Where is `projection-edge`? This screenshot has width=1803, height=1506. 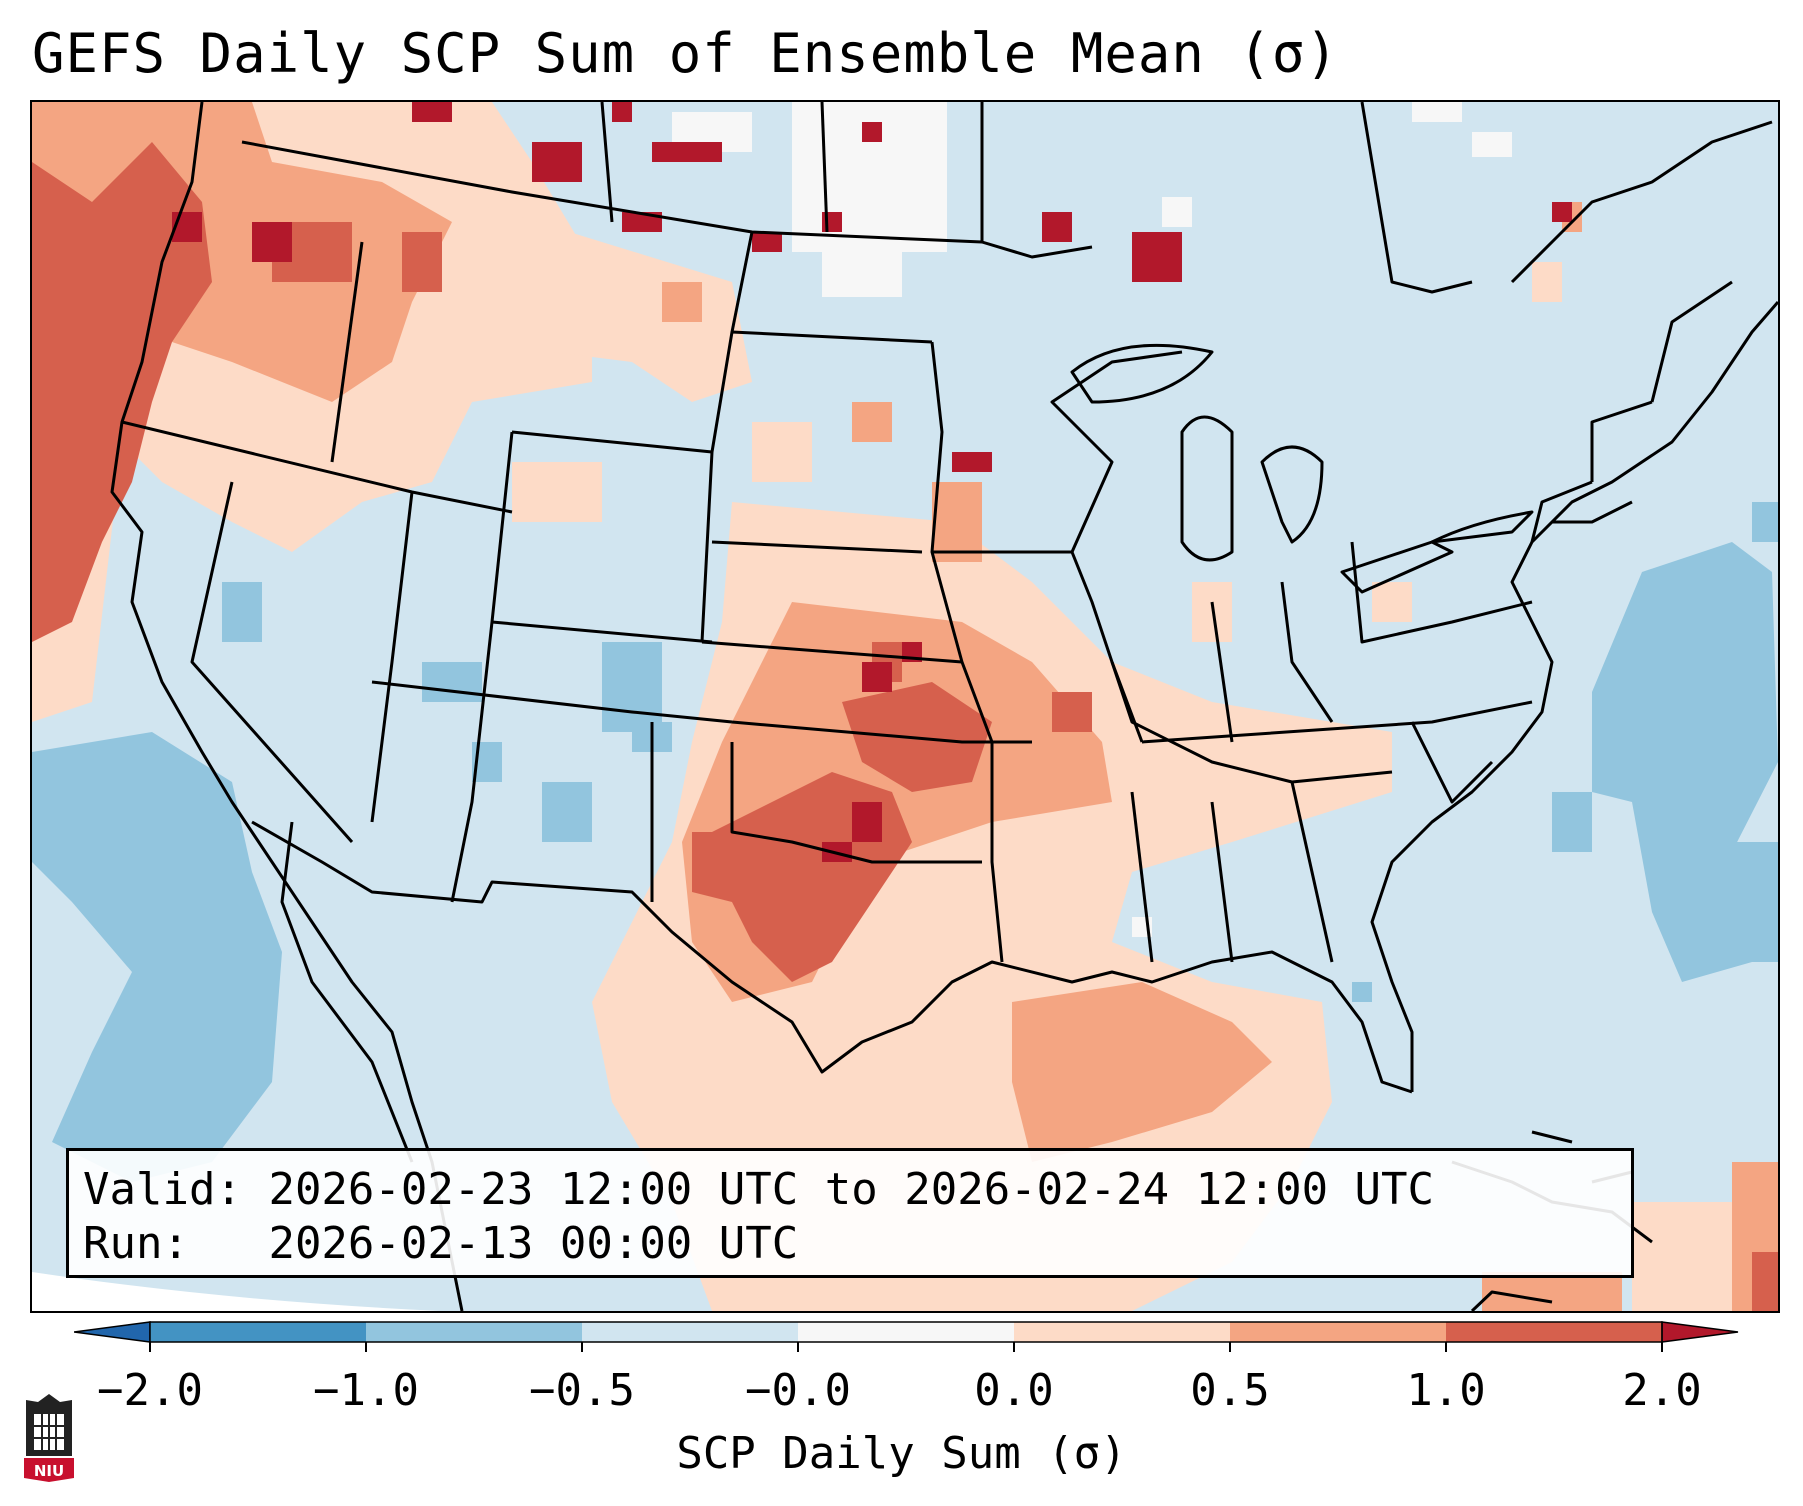 projection-edge is located at coordinates (482, 1291).